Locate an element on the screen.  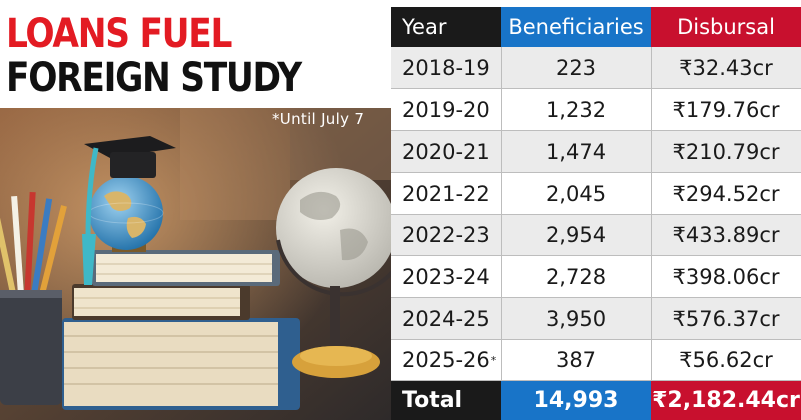
cell-year: 2021-22 is located at coordinates (446, 193).